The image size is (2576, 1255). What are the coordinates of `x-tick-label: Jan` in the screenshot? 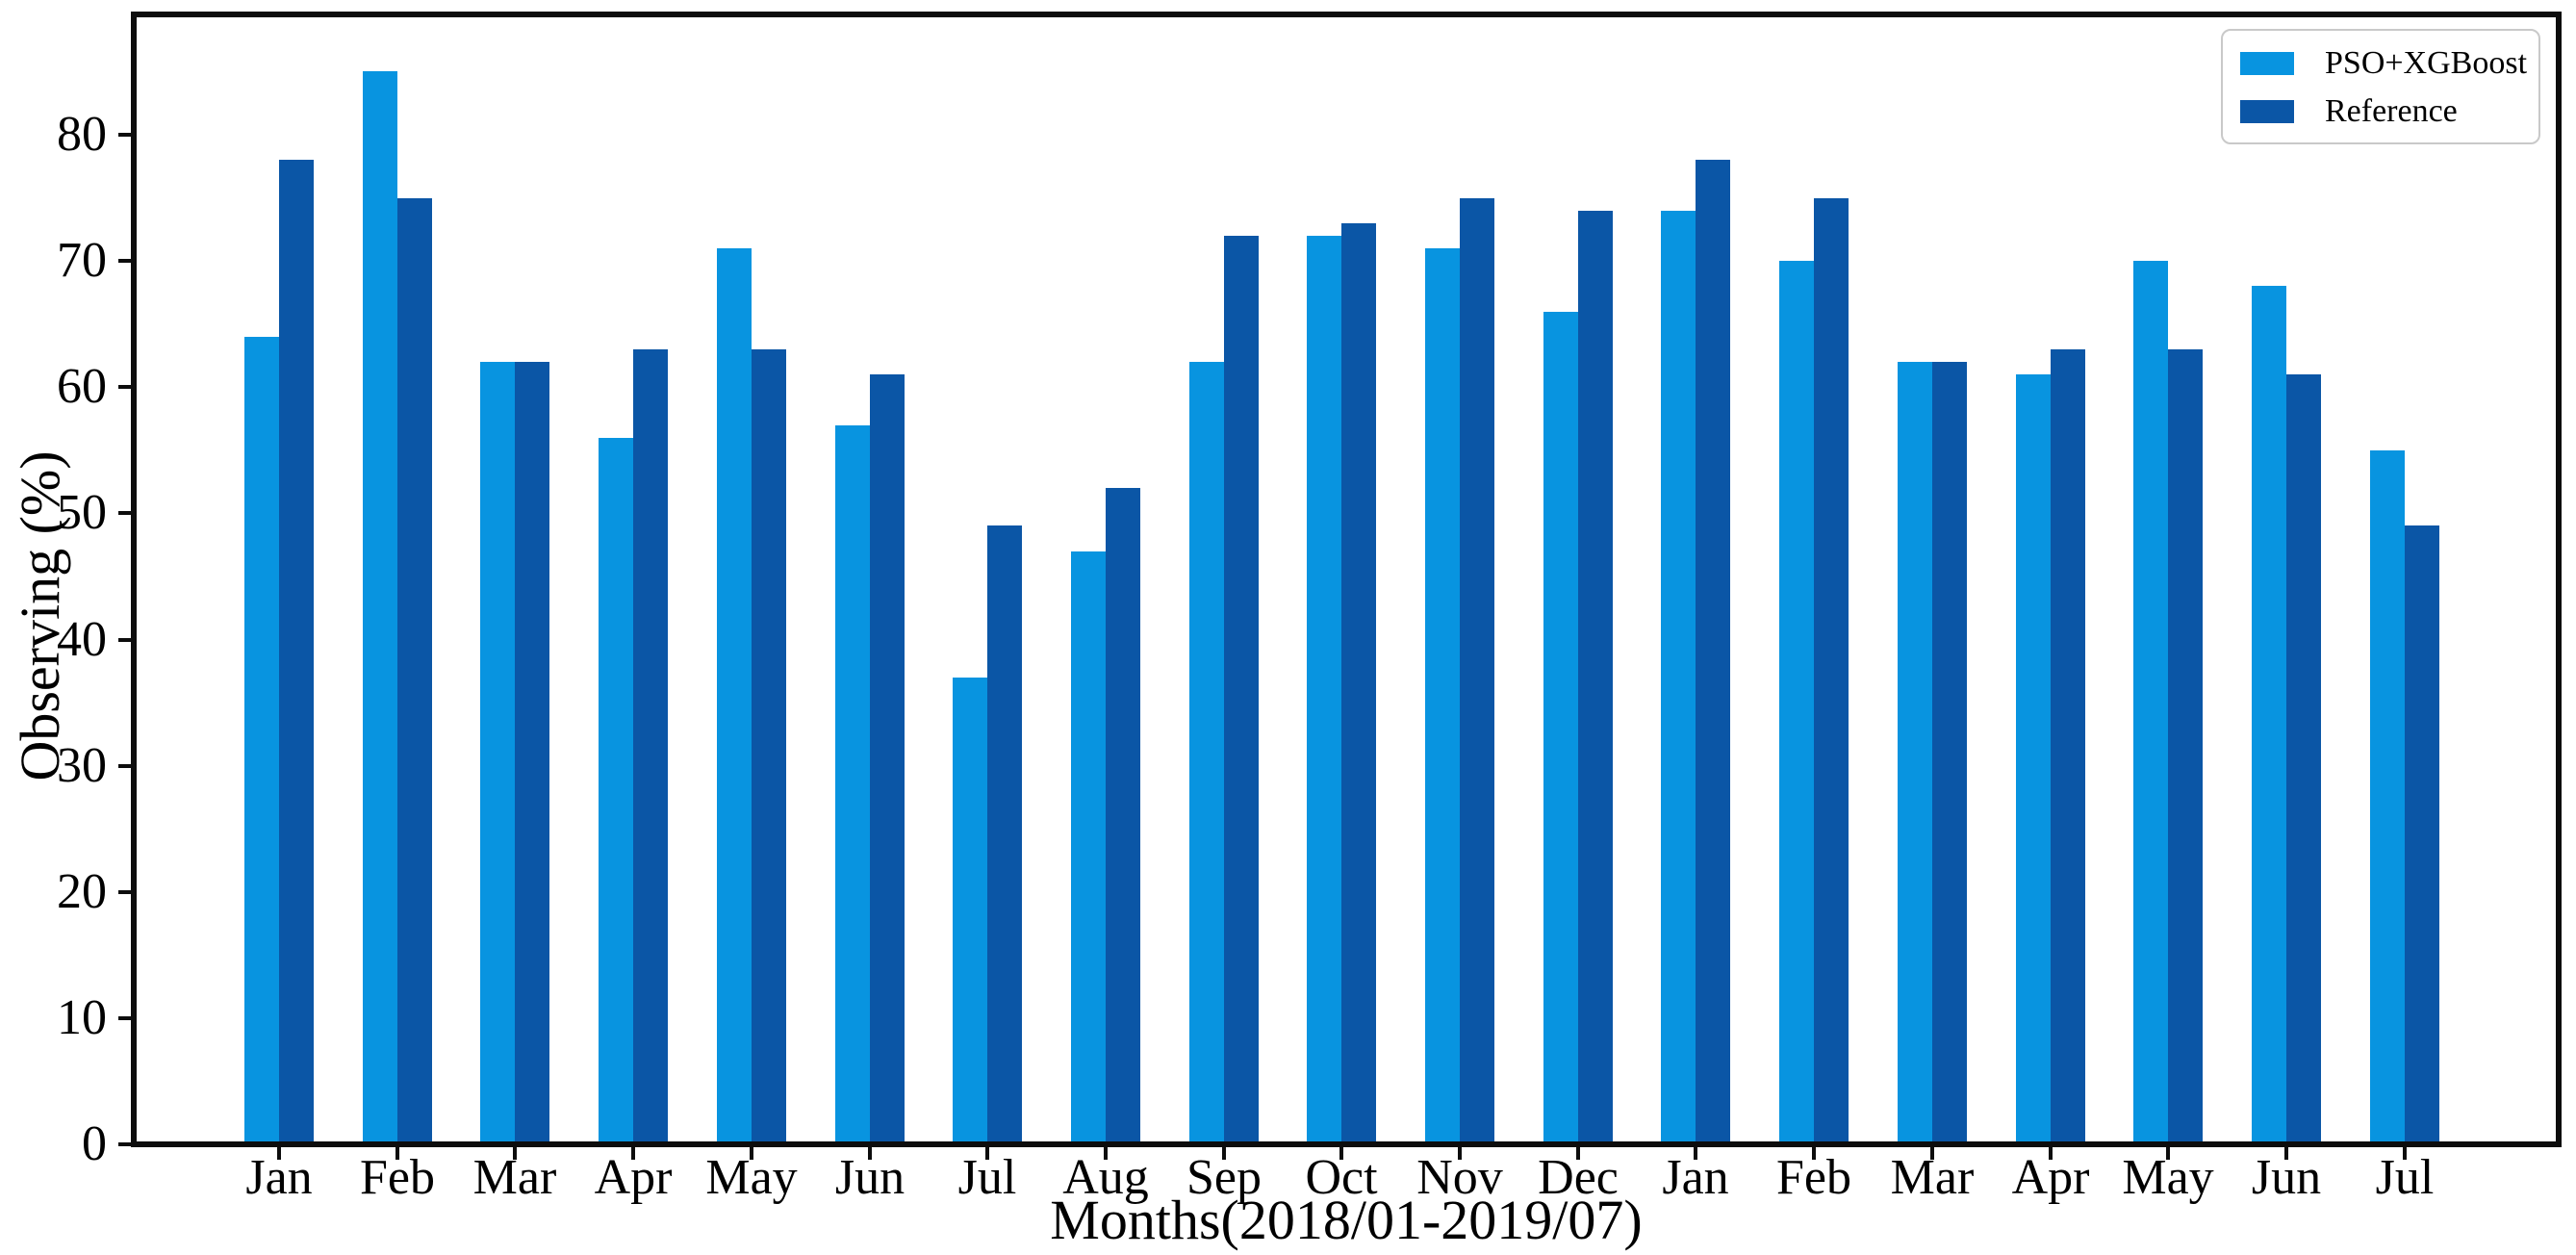 It's located at (279, 1178).